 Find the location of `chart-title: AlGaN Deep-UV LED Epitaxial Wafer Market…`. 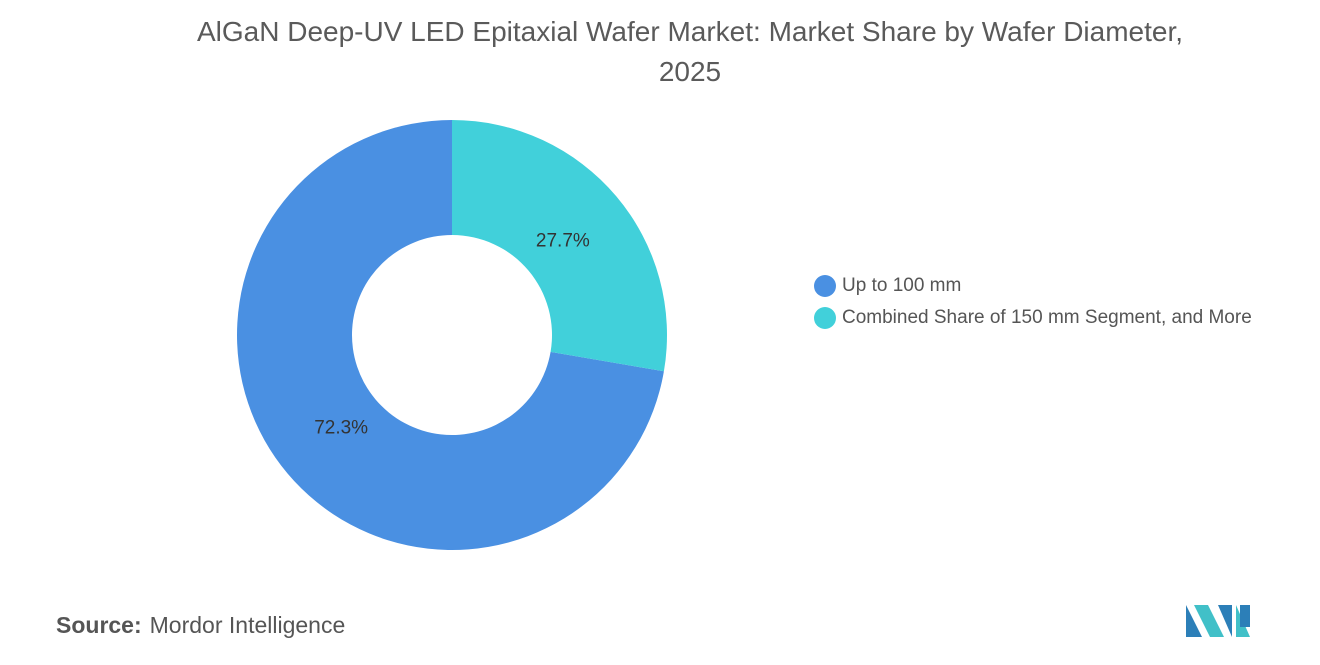

chart-title: AlGaN Deep-UV LED Epitaxial Wafer Market… is located at coordinates (690, 51).